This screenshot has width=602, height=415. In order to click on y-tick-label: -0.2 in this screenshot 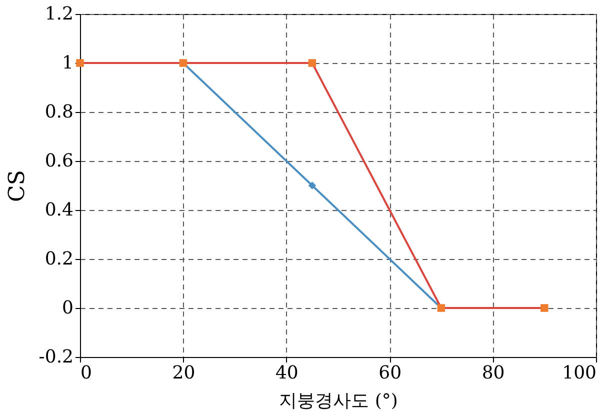, I will do `click(56, 357)`.